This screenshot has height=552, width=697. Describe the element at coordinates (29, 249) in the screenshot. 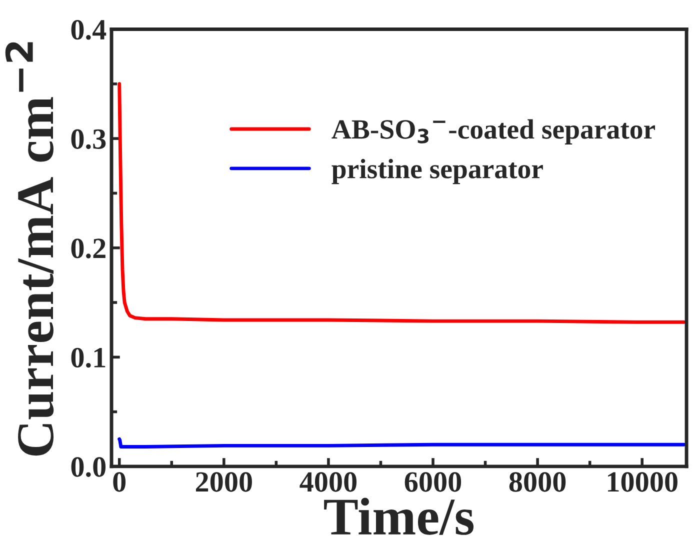

I see `y-axis-title: Current/mA cm$^{−2}$` at that location.